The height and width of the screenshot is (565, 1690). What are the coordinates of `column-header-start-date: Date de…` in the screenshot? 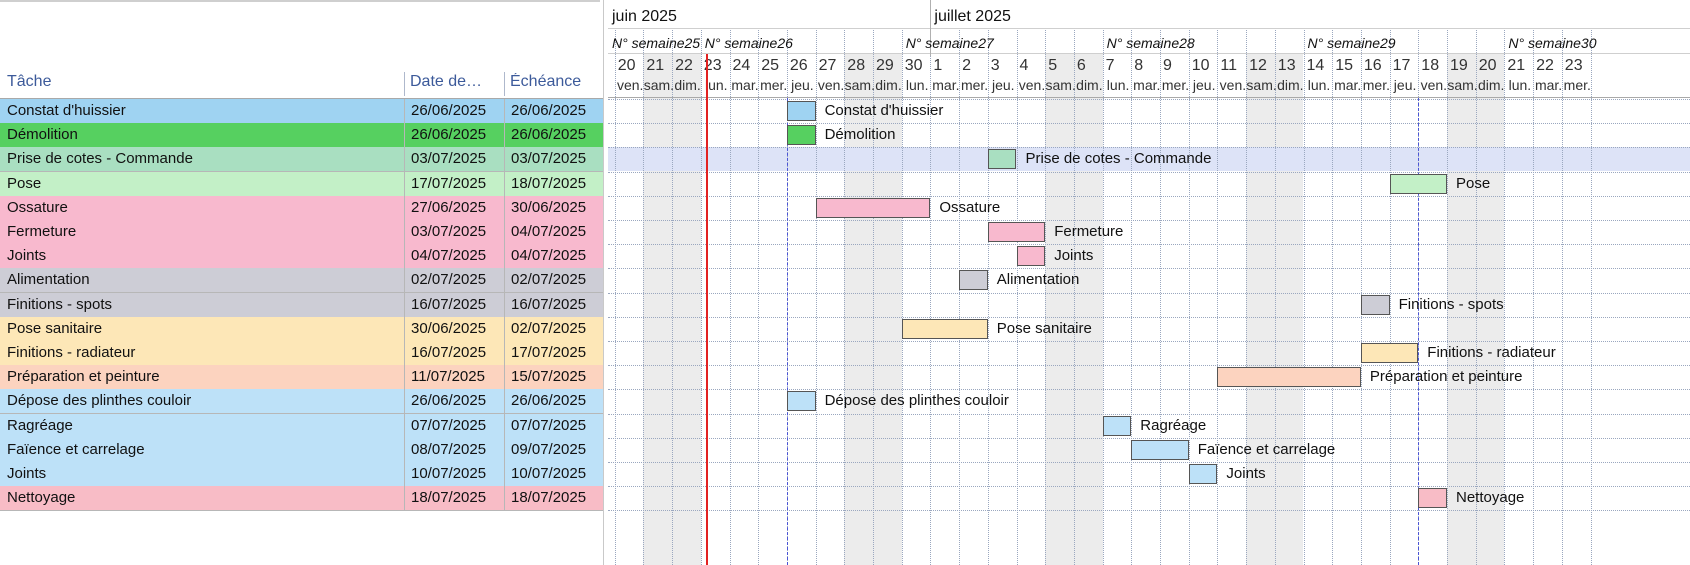 It's located at (446, 81).